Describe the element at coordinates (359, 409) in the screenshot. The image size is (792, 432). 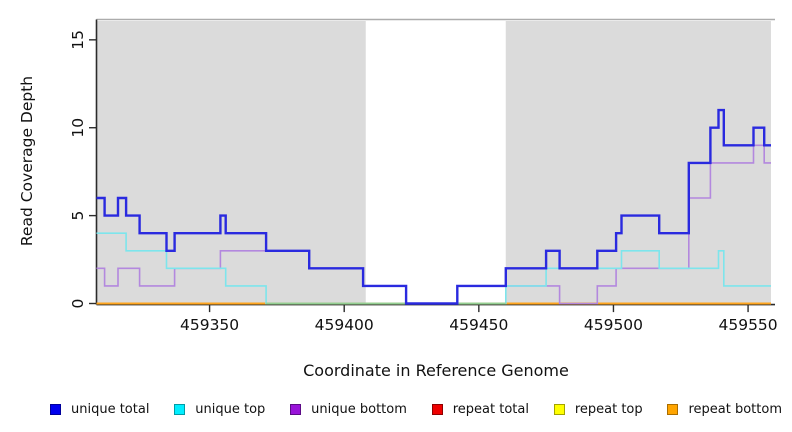
I see `legend-label: unique bottom` at that location.